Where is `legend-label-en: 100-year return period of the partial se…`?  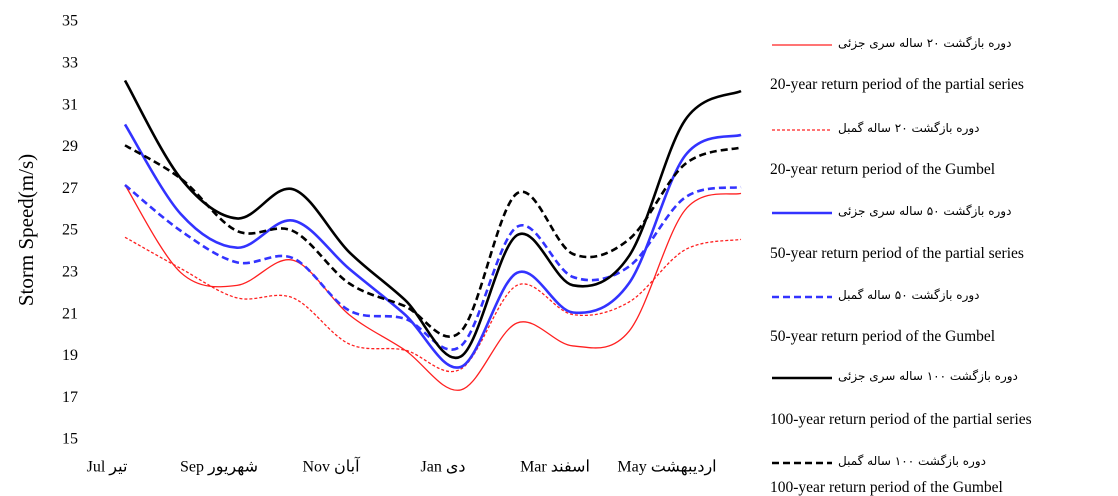
legend-label-en: 100-year return period of the partial se… is located at coordinates (901, 419).